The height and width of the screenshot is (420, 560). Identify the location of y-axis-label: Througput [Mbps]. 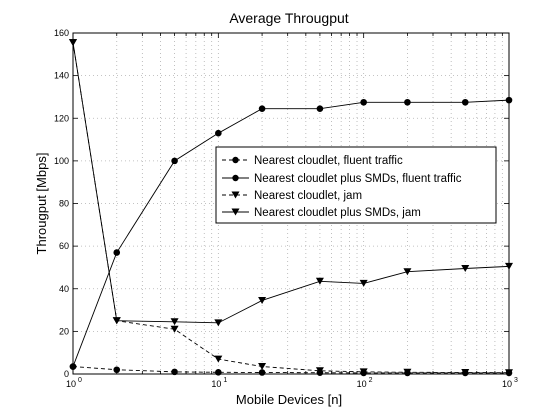
(41, 204).